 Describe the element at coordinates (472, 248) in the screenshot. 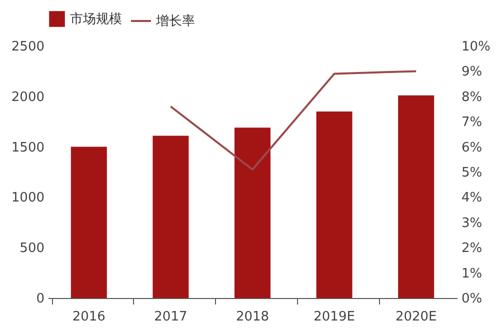

I see `y2-tick-label: 2%` at that location.